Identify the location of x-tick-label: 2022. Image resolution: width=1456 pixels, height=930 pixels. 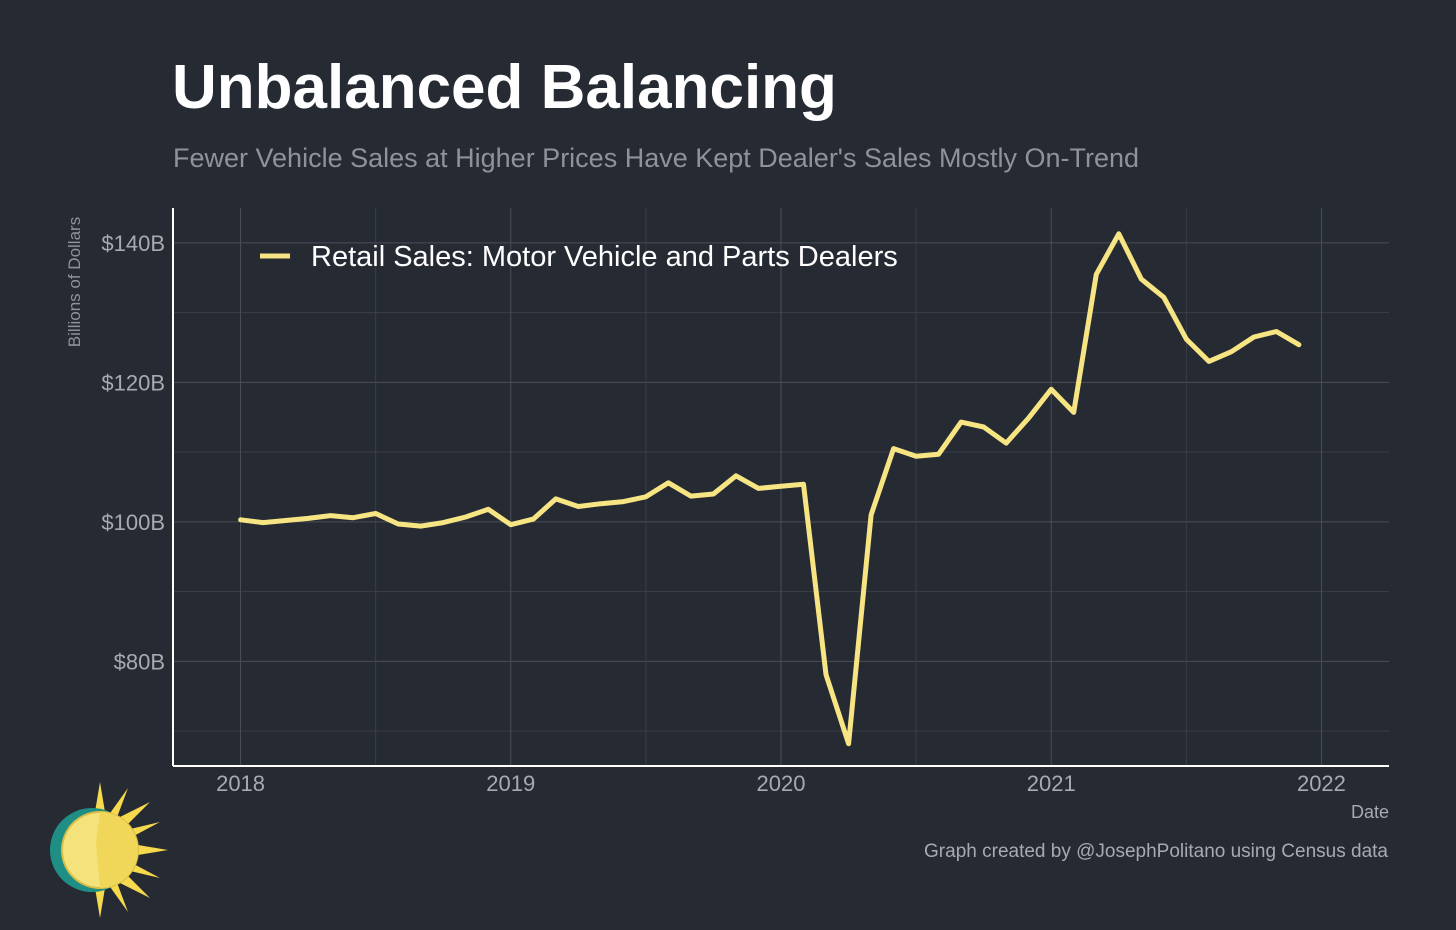
(1321, 783).